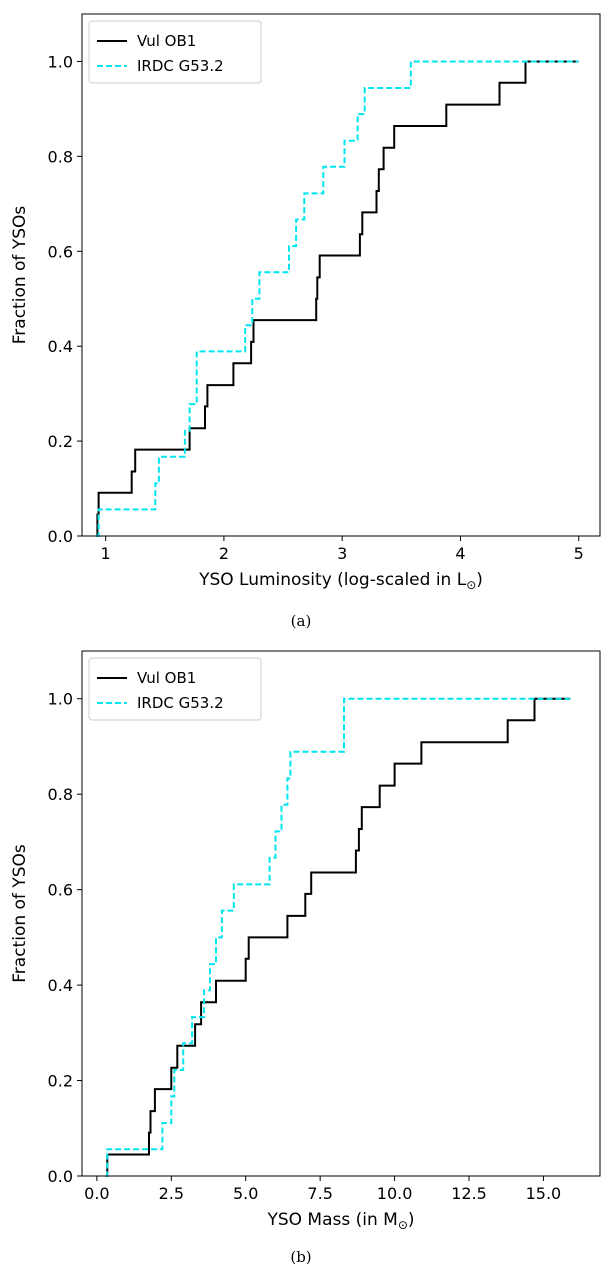  What do you see at coordinates (245, 1193) in the screenshot?
I see `x-tick-label: 5.0` at bounding box center [245, 1193].